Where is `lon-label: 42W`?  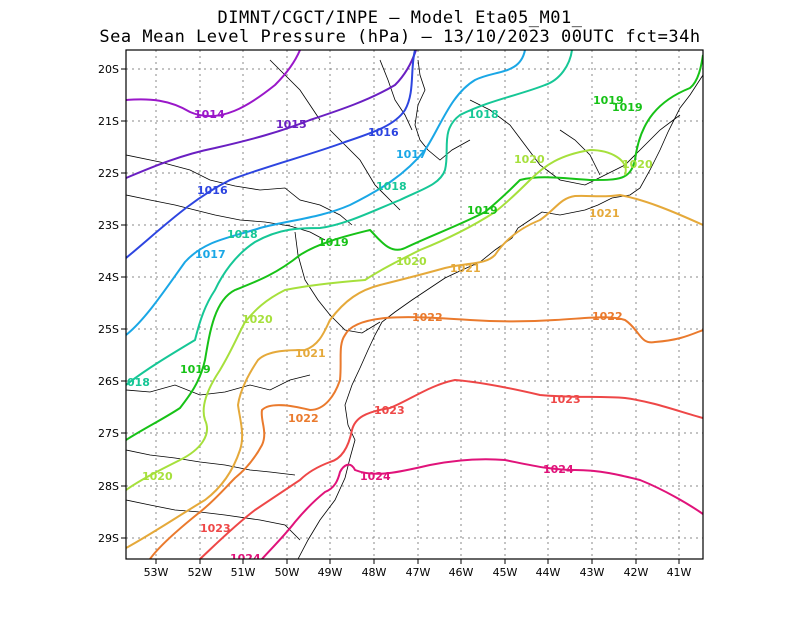 lon-label: 42W is located at coordinates (636, 572).